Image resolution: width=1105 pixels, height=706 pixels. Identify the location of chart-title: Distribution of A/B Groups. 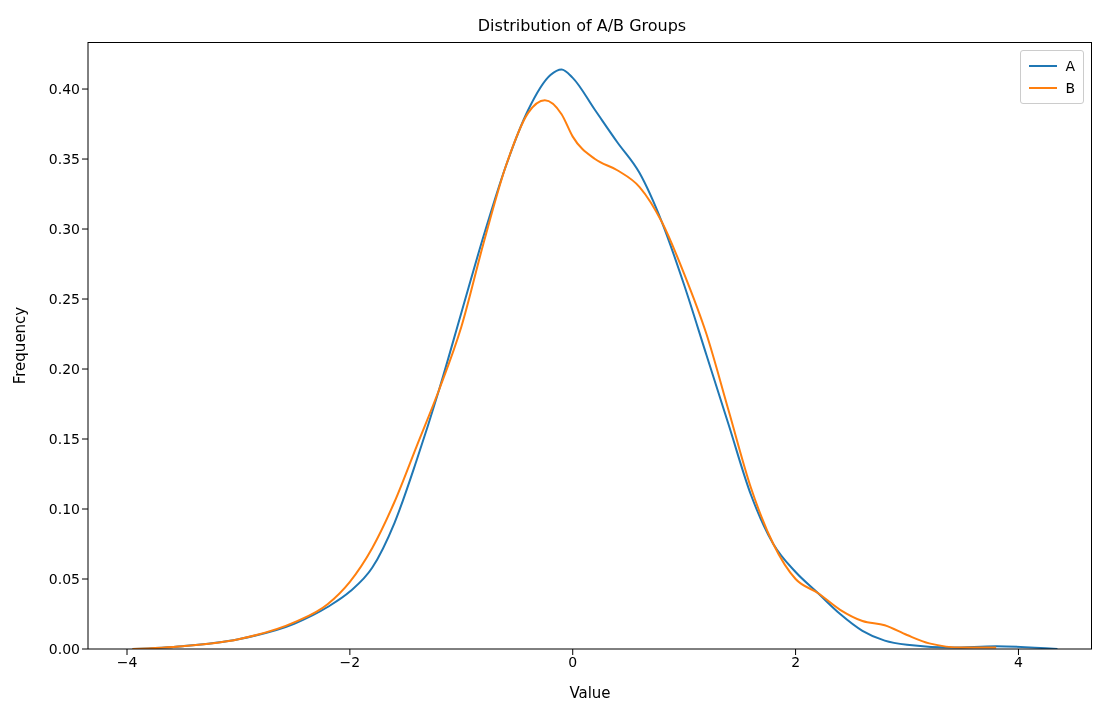
(582, 25).